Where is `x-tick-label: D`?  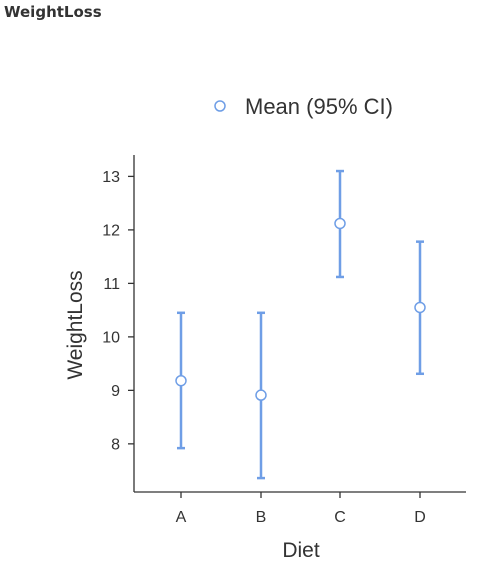 x-tick-label: D is located at coordinates (420, 517).